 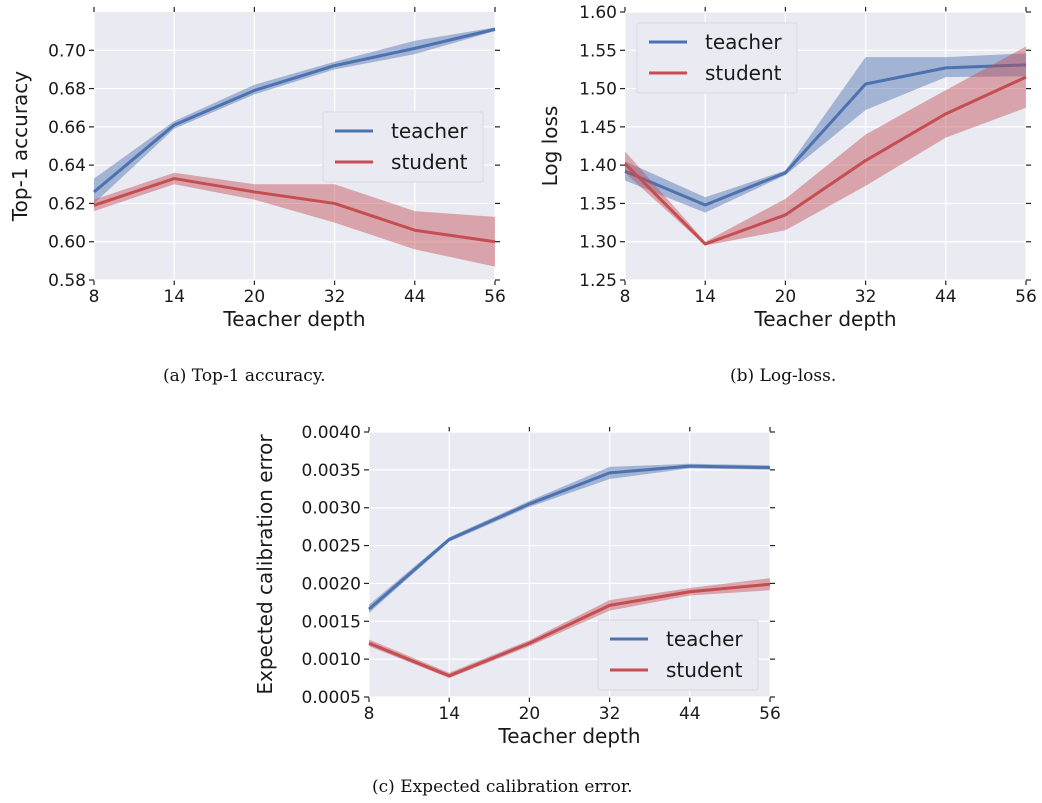 I want to click on y-tick-label: 0.64, so click(x=67, y=166).